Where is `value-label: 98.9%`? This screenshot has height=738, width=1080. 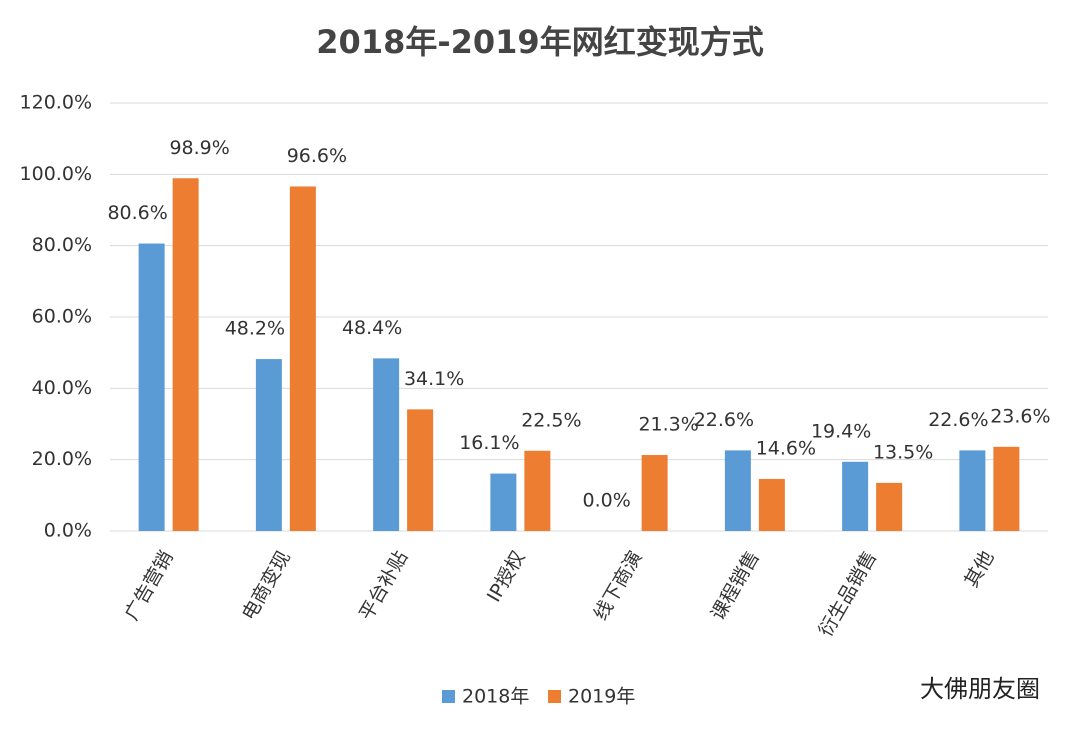 value-label: 98.9% is located at coordinates (199, 148).